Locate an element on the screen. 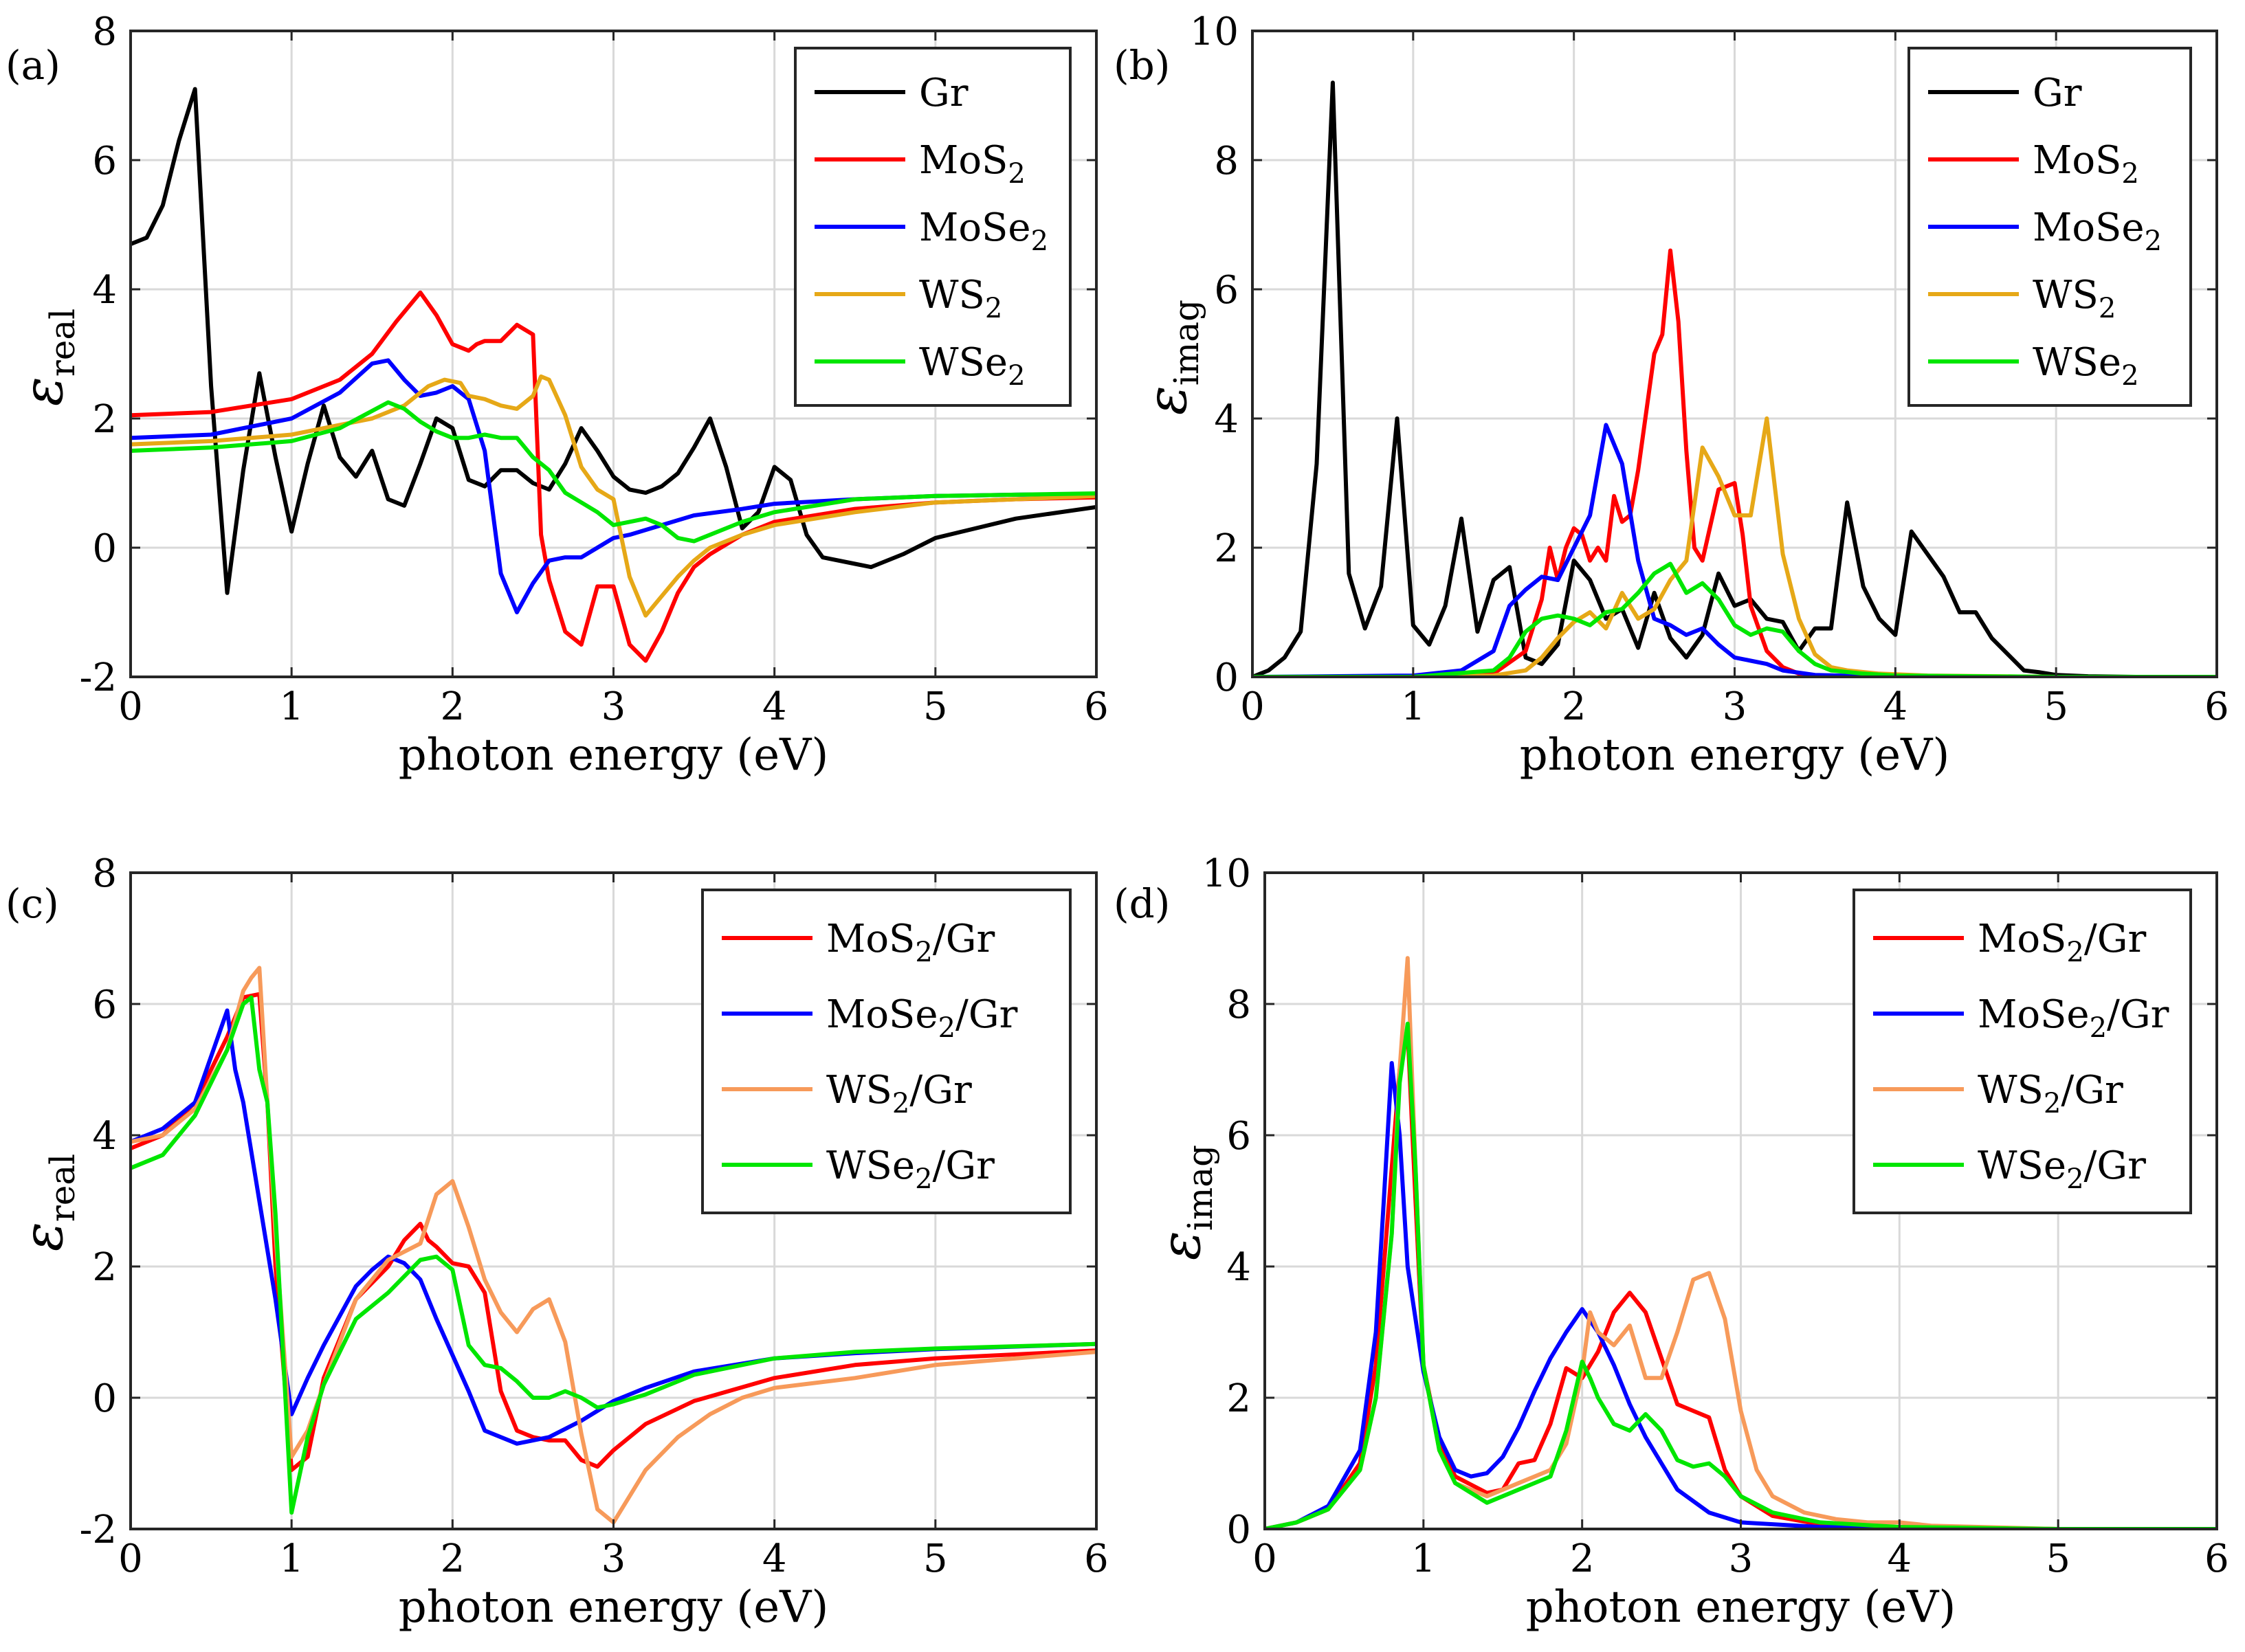  series-line-WS2 is located at coordinates (1734, 546).